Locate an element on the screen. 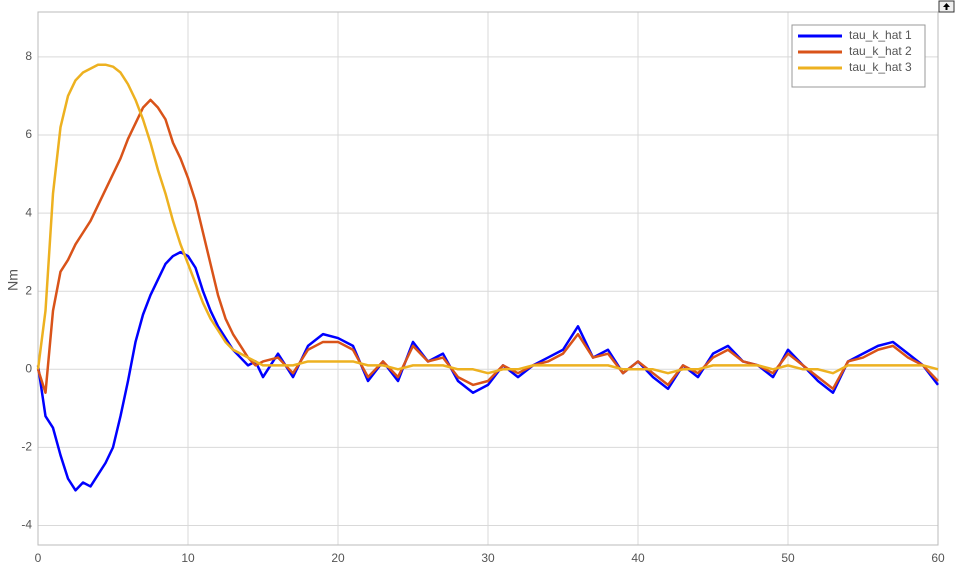 The width and height of the screenshot is (956, 577). x-tick-label: 20 is located at coordinates (338, 558).